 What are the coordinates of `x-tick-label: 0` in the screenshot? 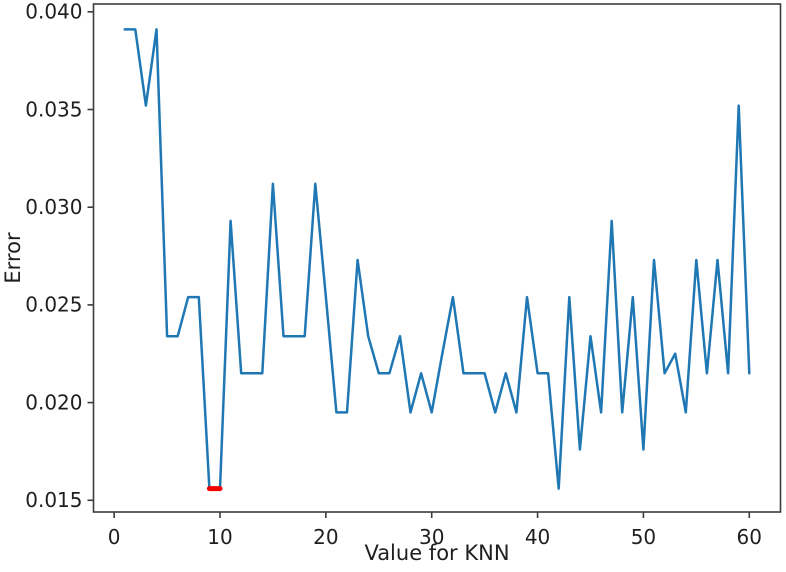 It's located at (114, 537).